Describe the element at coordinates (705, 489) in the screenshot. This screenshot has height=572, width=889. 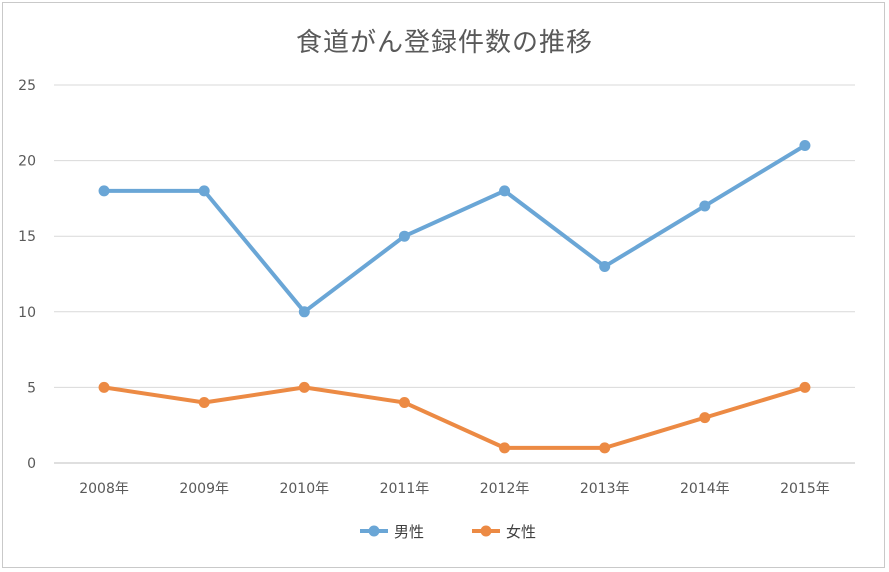
I see `x-tick-label: 2014年` at that location.